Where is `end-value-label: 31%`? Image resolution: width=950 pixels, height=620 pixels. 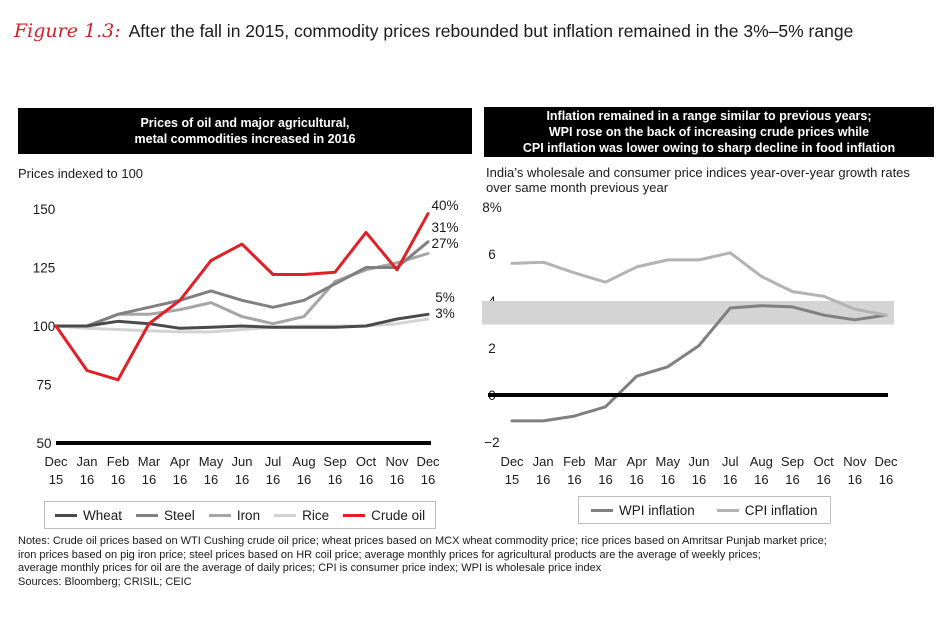 end-value-label: 31% is located at coordinates (444, 227).